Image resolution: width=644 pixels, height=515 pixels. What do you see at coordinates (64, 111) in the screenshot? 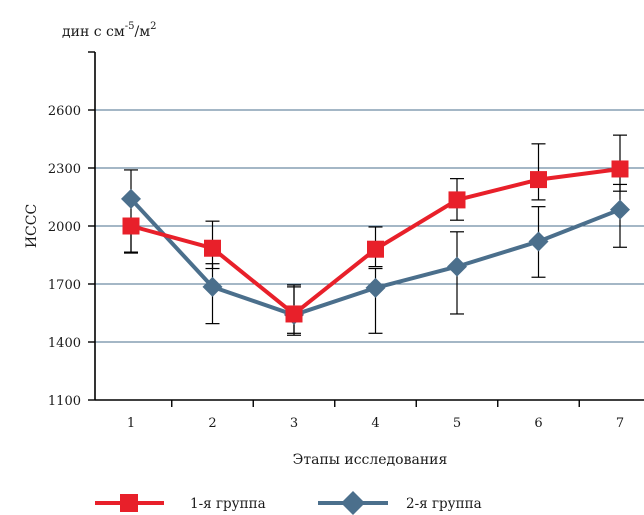
I see `y-tick-label-2600: 2600` at bounding box center [64, 111].